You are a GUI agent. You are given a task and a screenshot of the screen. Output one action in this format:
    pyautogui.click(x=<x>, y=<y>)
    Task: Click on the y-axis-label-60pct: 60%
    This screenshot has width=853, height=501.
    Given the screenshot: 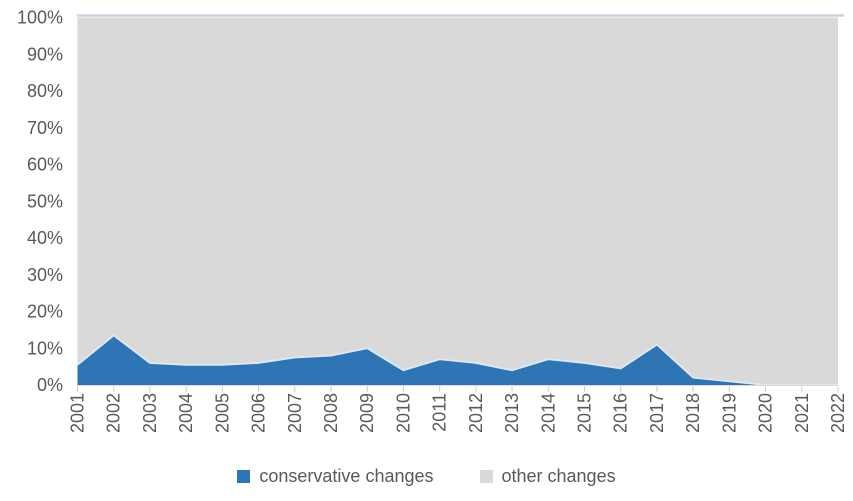 What is the action you would take?
    pyautogui.click(x=45, y=165)
    